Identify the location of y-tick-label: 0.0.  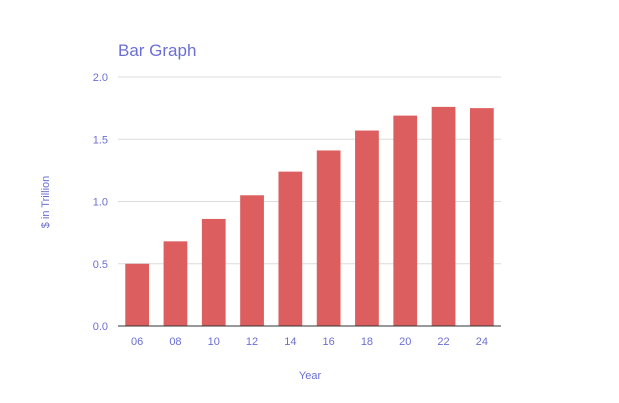
(100, 327).